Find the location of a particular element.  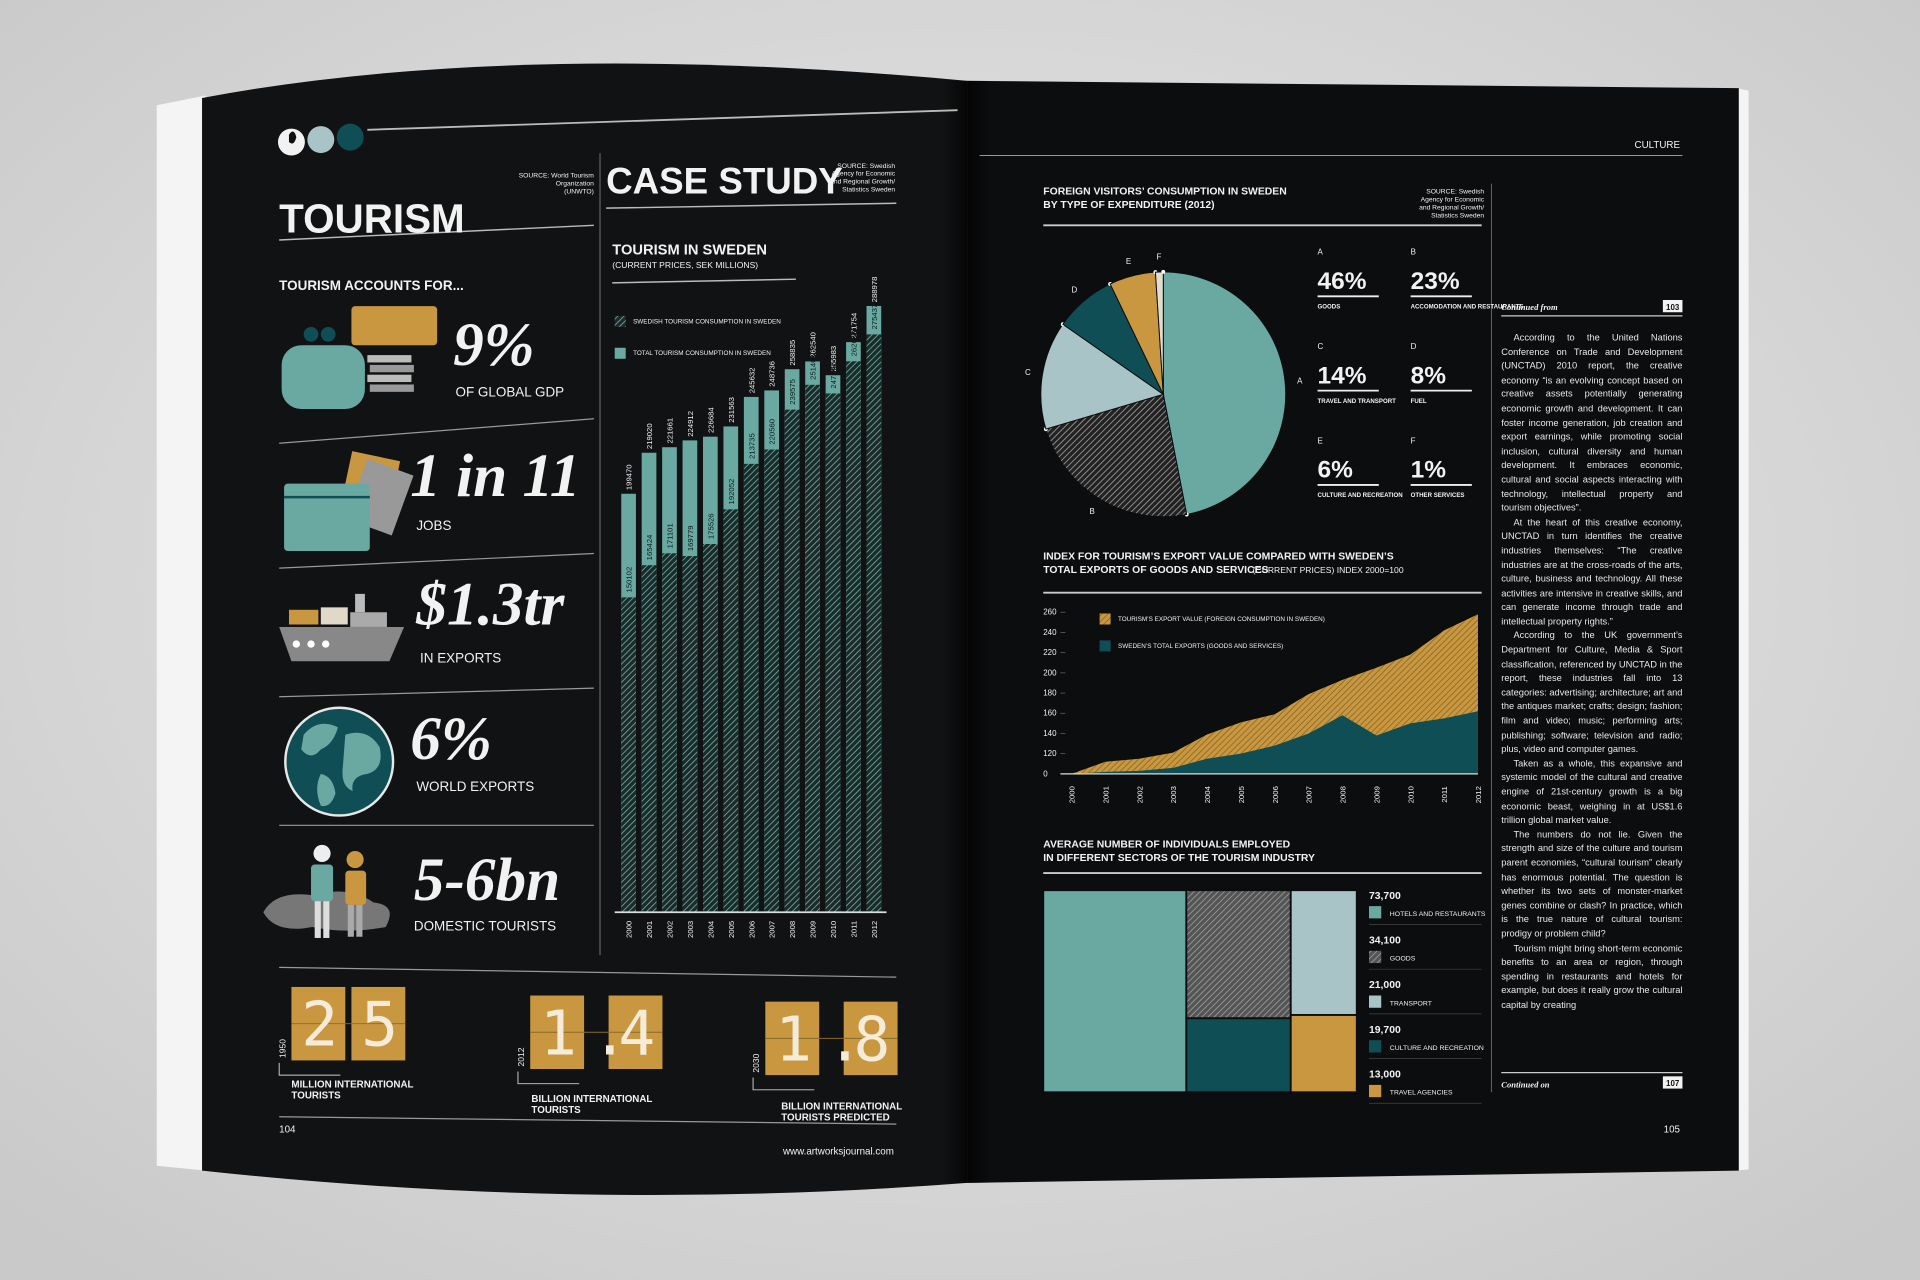

x-tick-label: 2001 is located at coordinates (649, 929).